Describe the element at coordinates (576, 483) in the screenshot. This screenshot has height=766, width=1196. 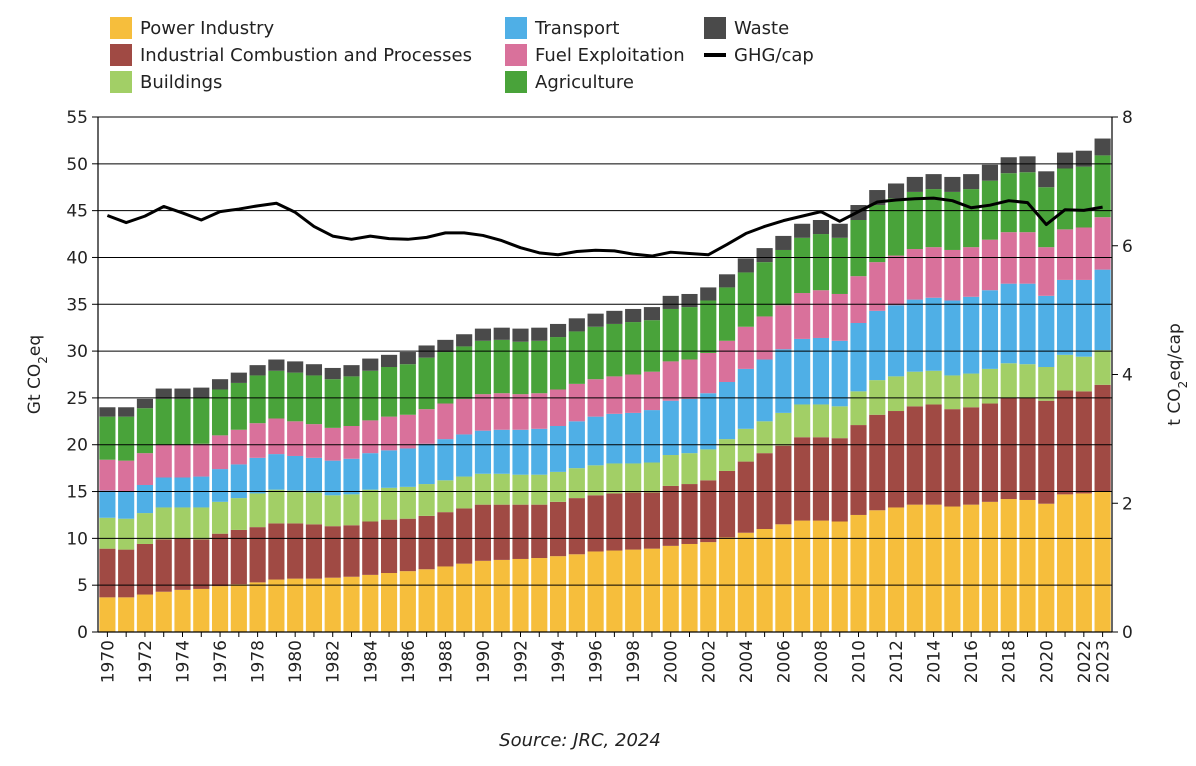
I see `bar-buildings-1995` at that location.